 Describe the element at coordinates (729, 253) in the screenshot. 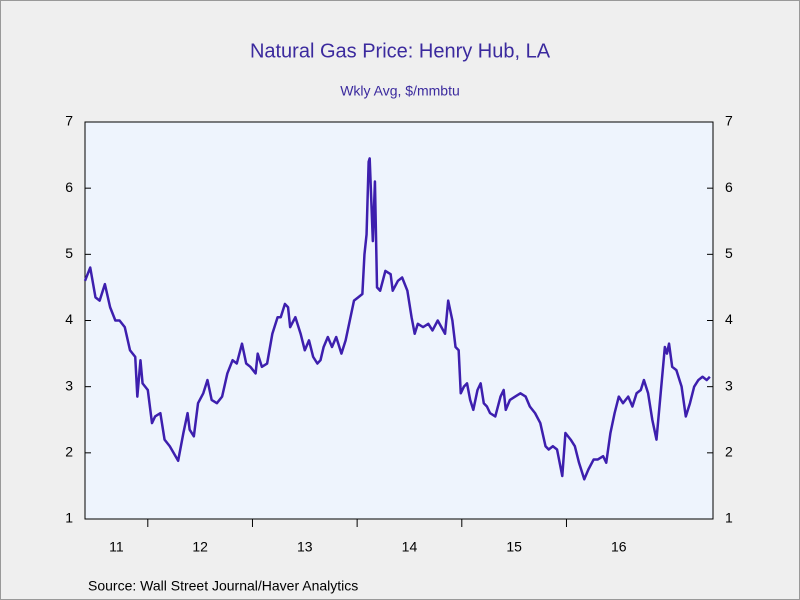

I see `y2-tick-label: 5` at that location.